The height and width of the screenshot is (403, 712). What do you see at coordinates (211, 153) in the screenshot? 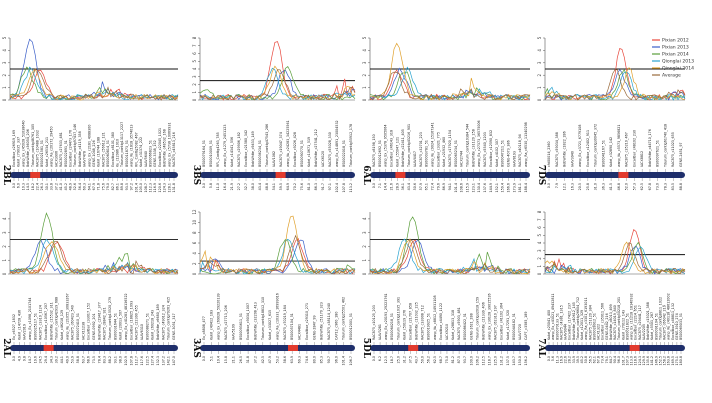
I see `marker-name: BS00010009_51` at bounding box center [211, 153].